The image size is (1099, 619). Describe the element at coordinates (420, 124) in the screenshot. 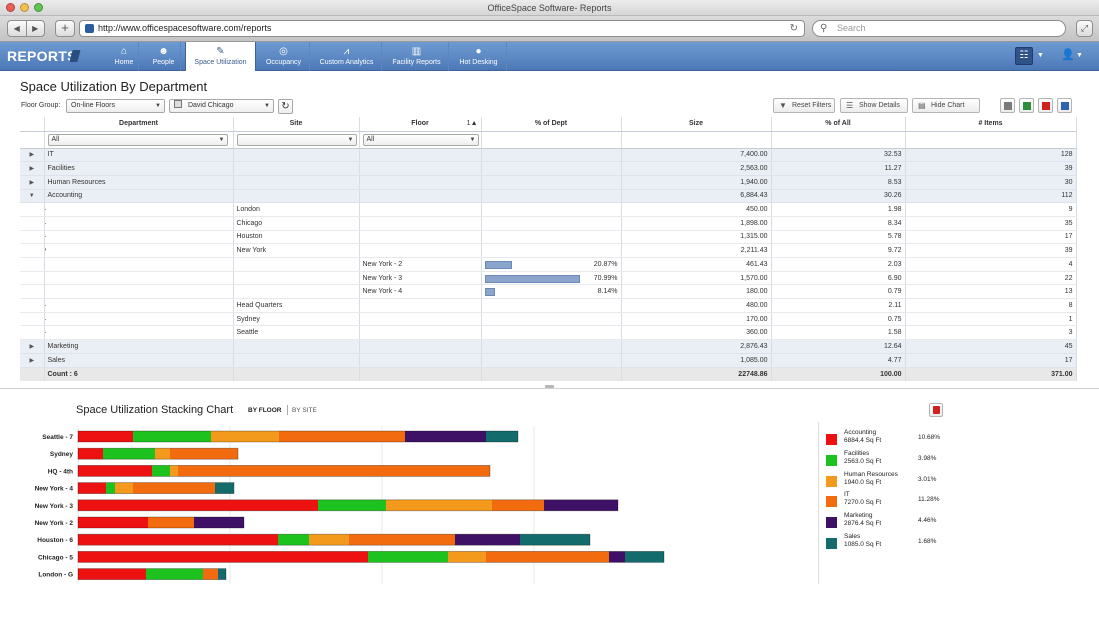

I see `column-header-floor: Floor 1▲` at that location.